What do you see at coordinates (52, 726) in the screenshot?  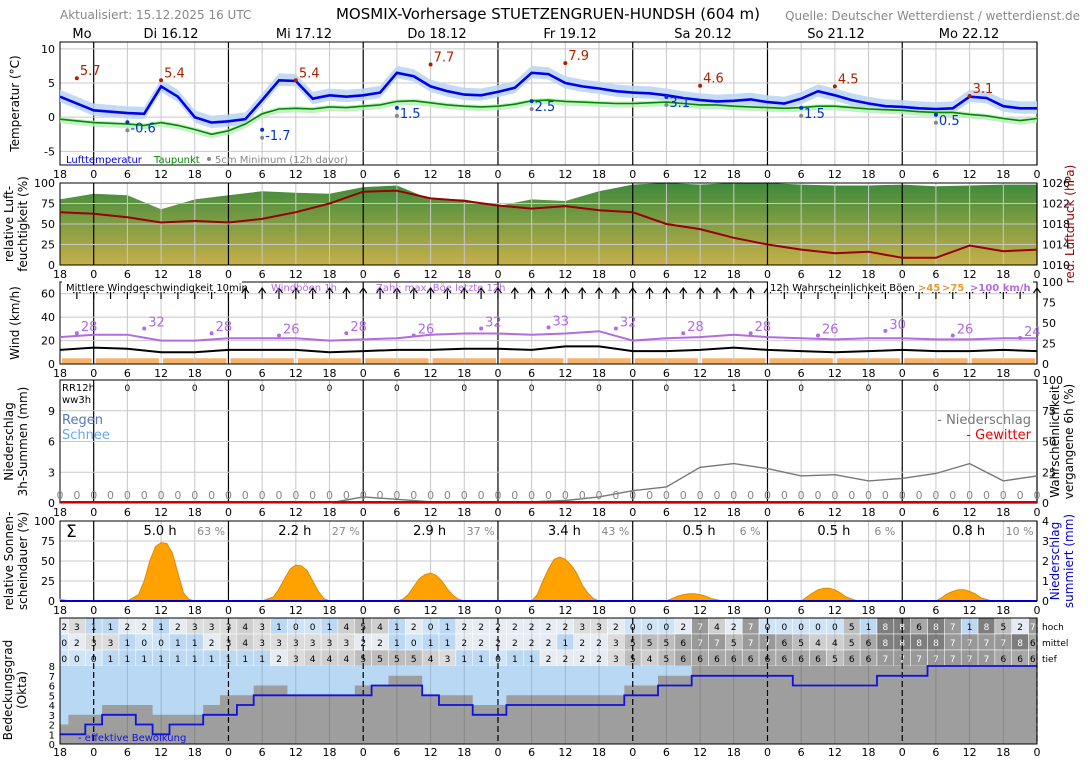 I see `y-tick-label: 2` at bounding box center [52, 726].